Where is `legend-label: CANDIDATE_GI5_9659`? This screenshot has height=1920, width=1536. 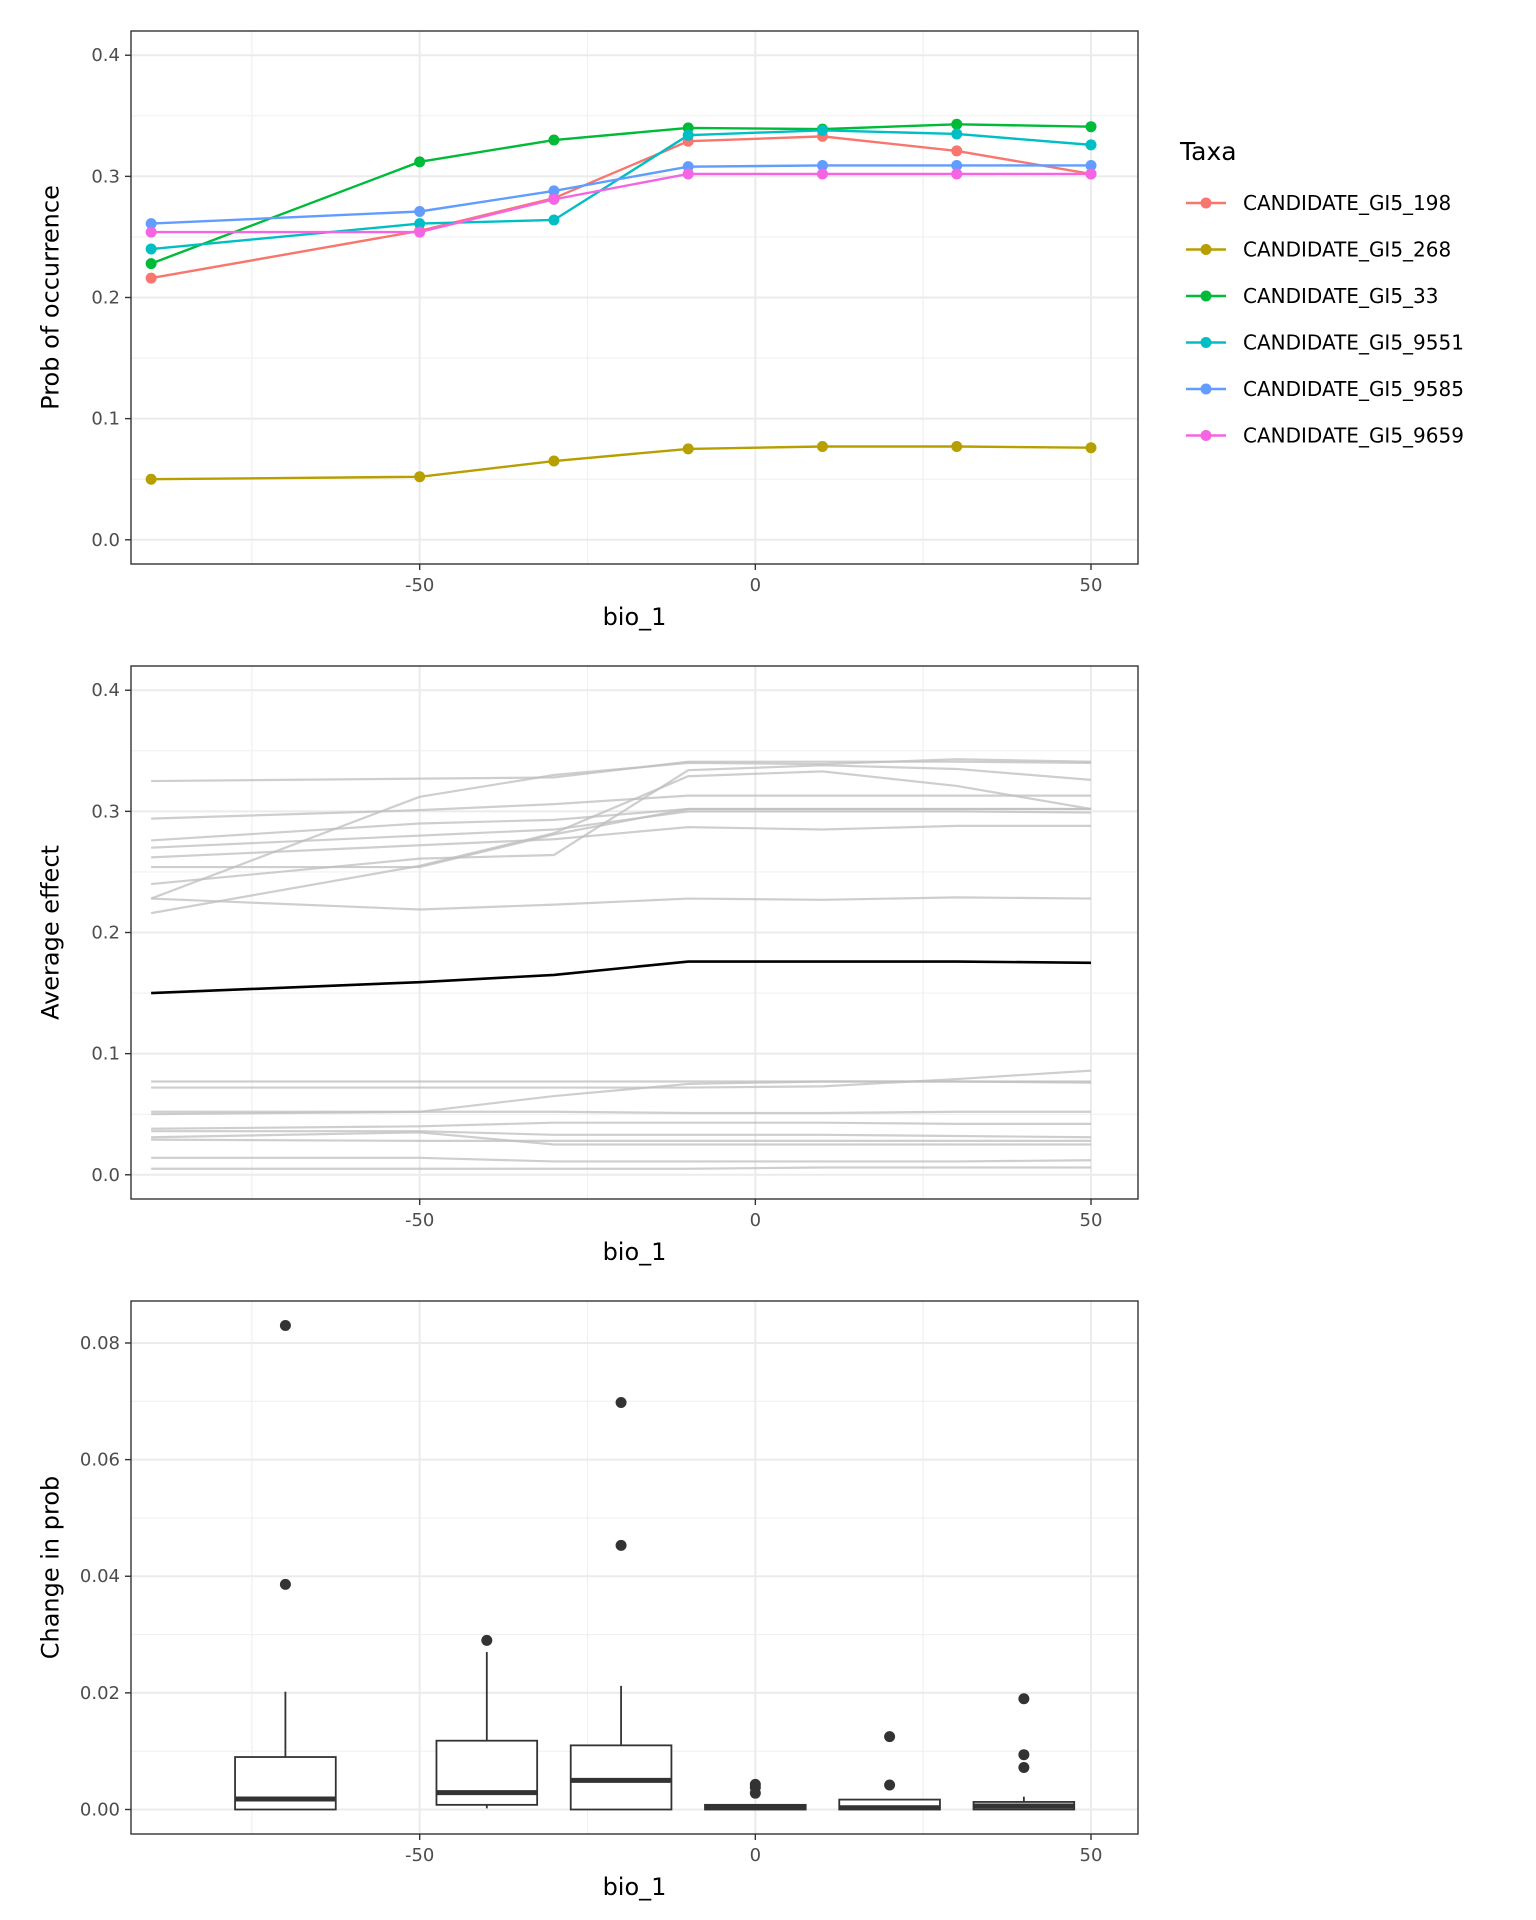 legend-label: CANDIDATE_GI5_9659 is located at coordinates (1353, 436).